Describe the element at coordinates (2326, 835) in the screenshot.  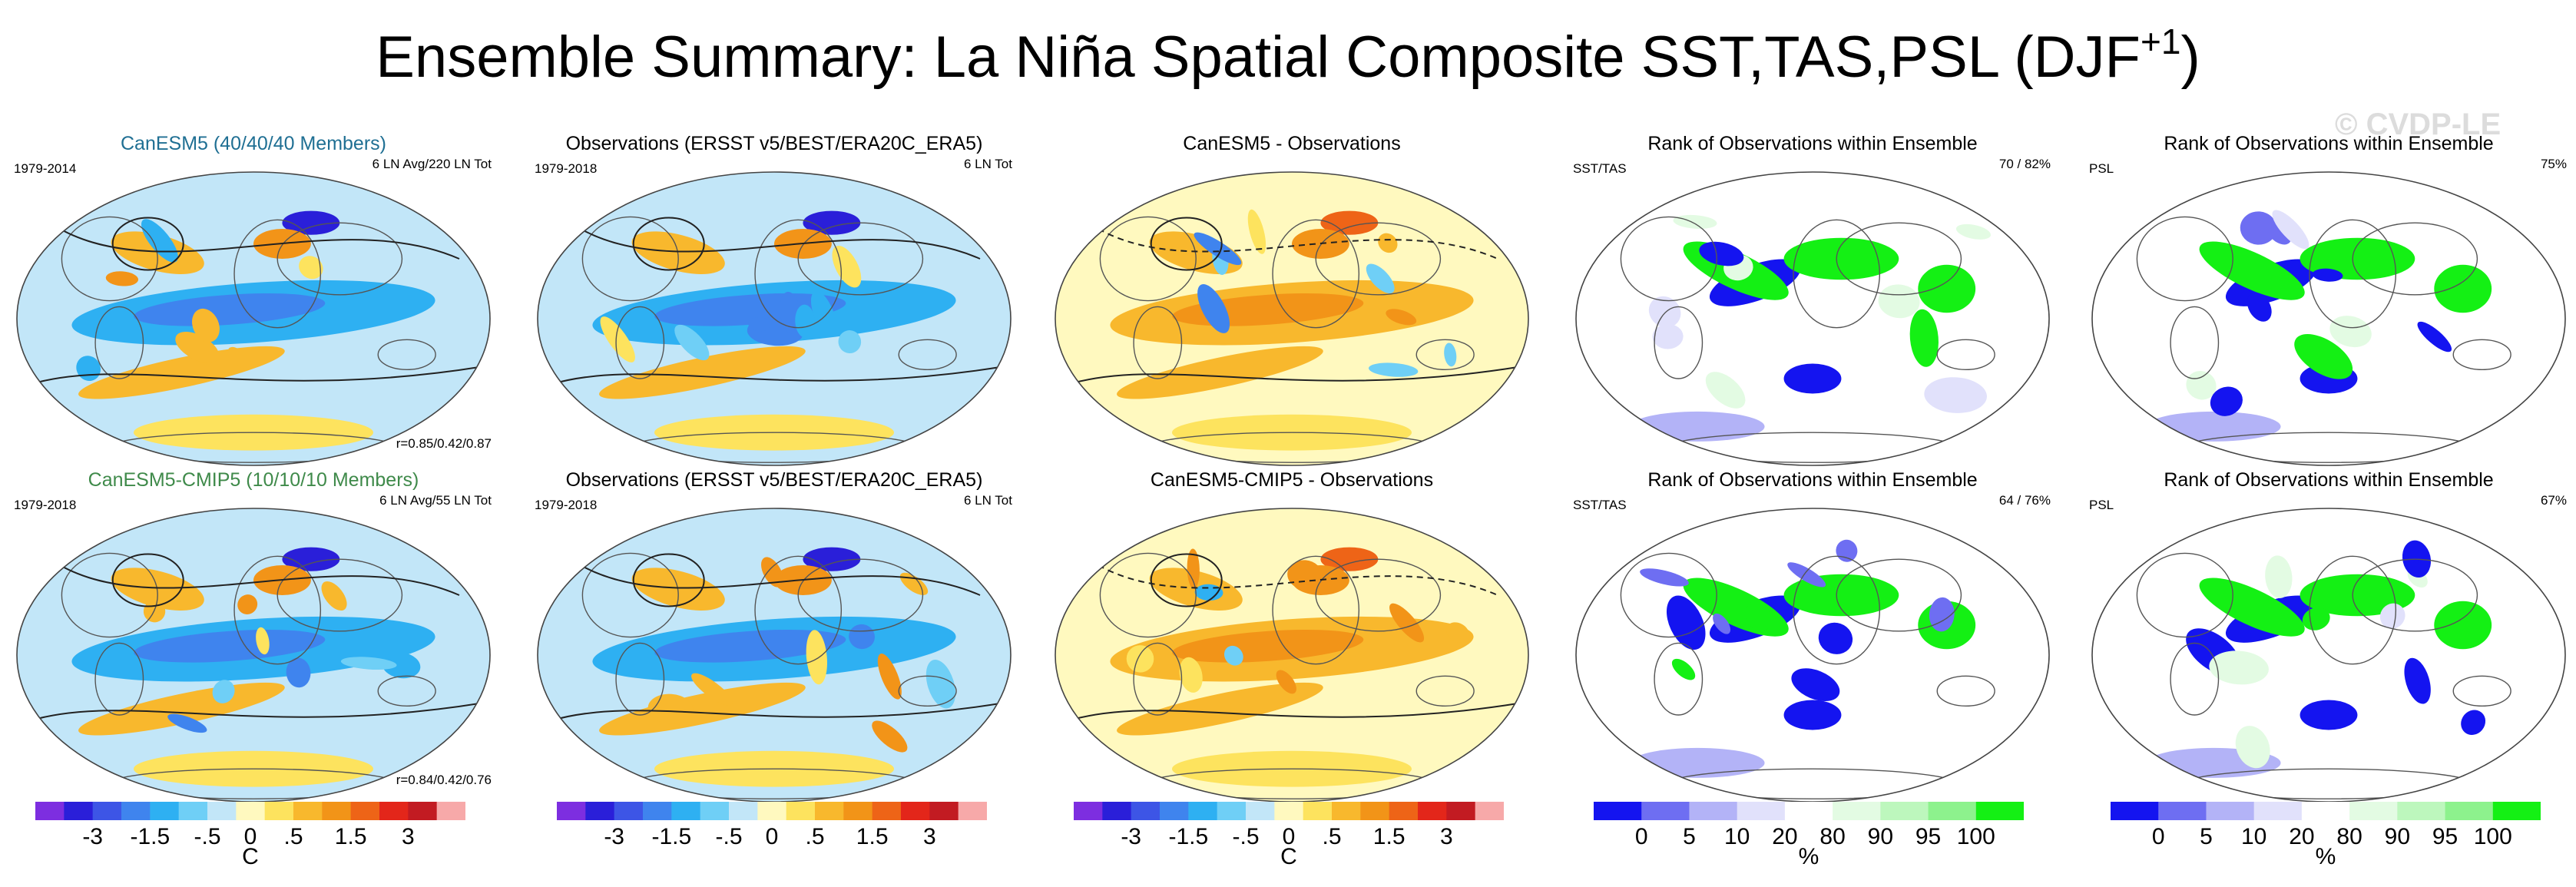
I see `colorbar: 0 5 10 20 80 90 95 100%` at that location.